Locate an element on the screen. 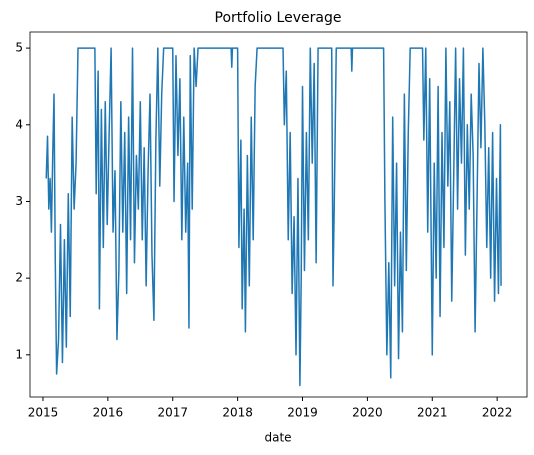 This screenshot has height=455, width=534. x-tick-label: 2015 is located at coordinates (43, 413).